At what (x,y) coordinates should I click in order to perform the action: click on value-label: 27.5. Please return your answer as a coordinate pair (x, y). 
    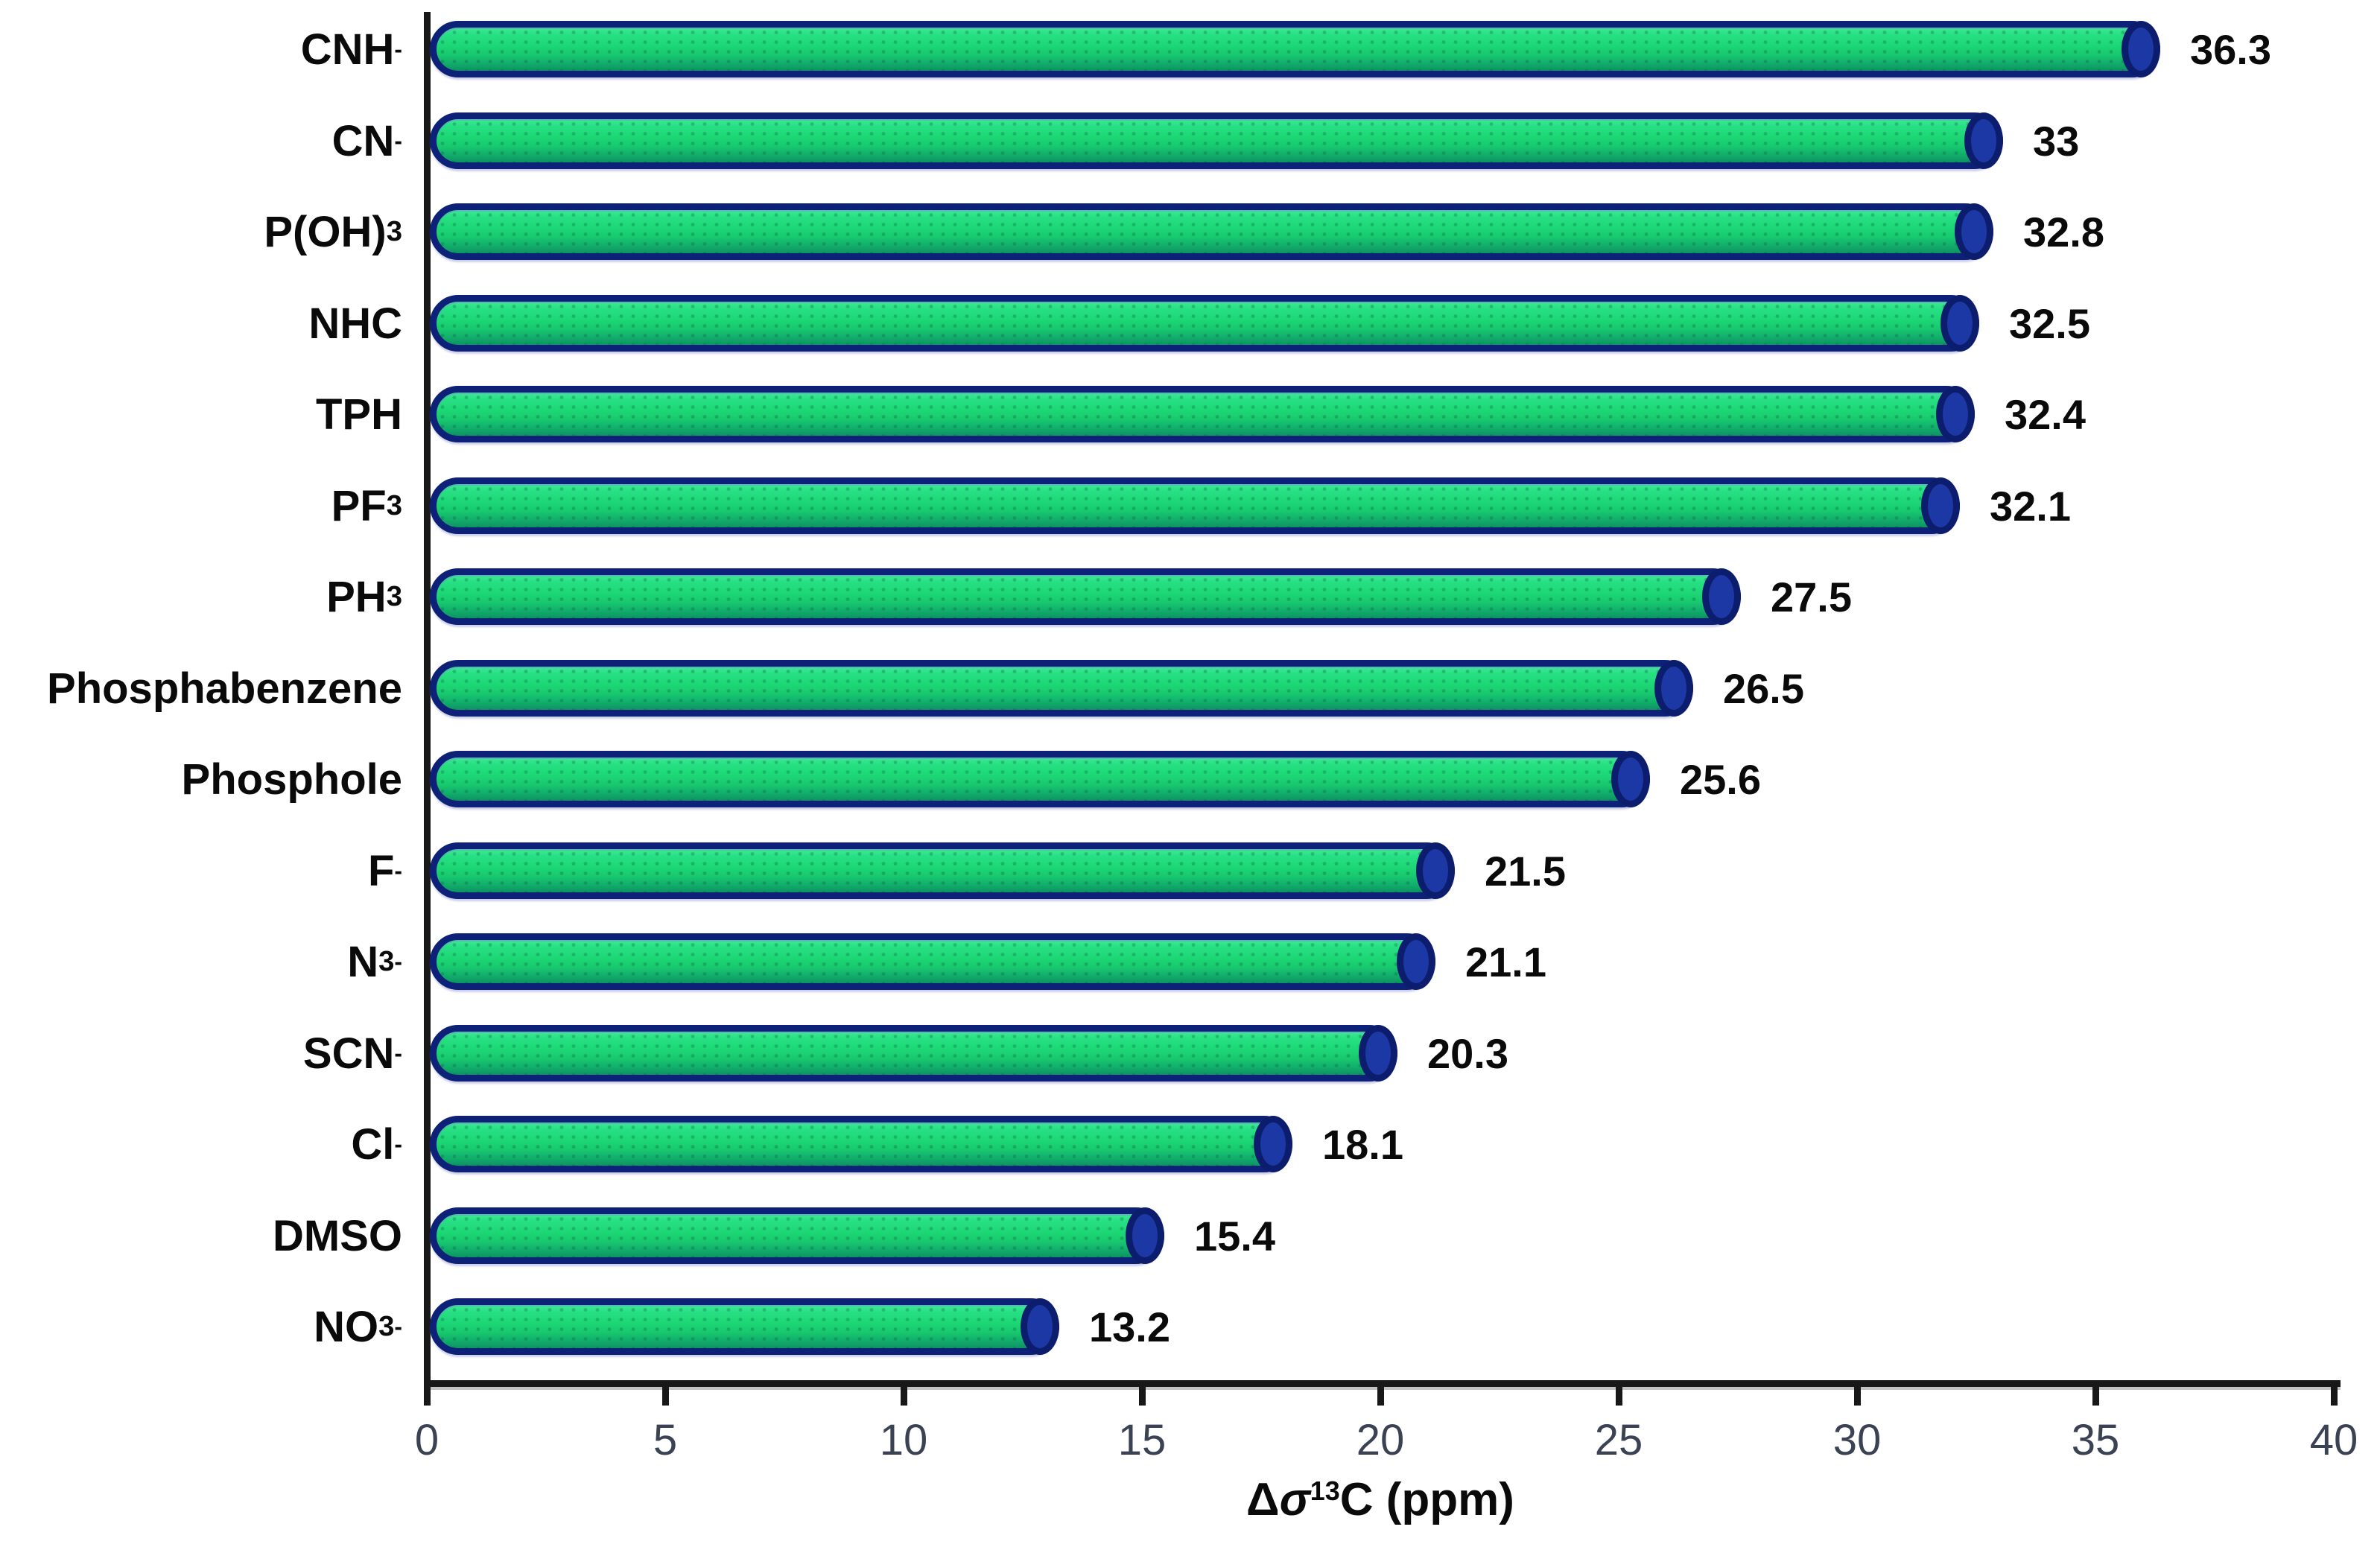
    Looking at the image, I should click on (1811, 596).